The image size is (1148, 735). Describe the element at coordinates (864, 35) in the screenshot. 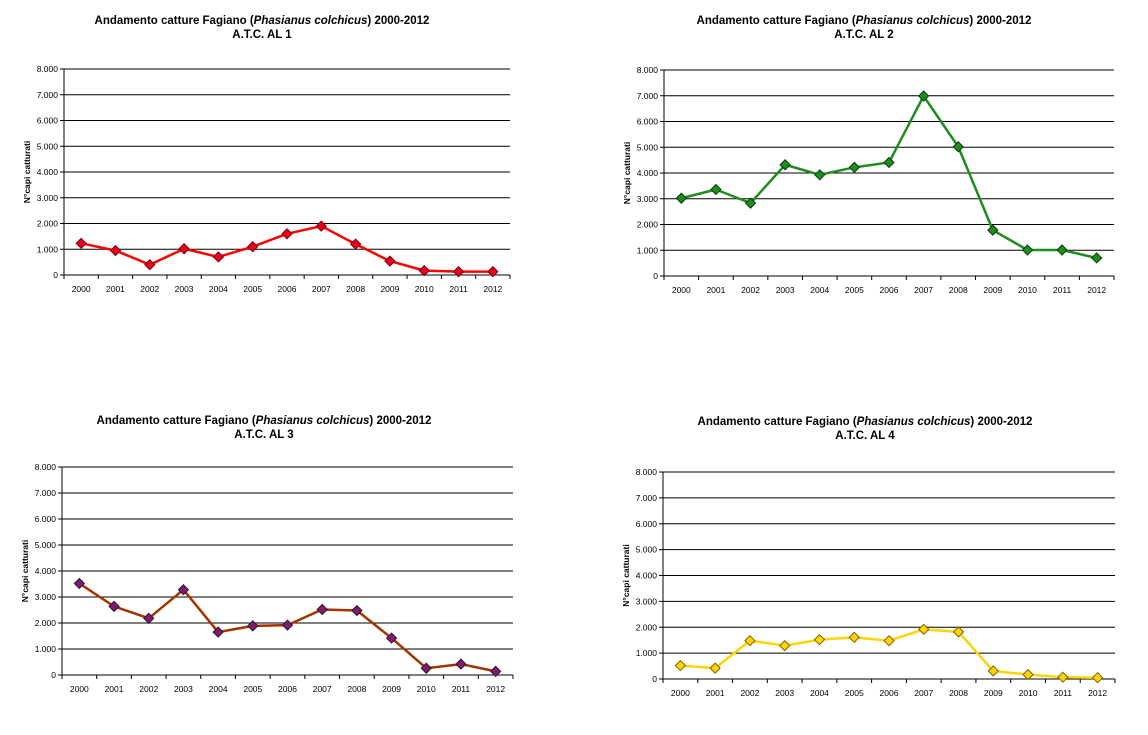

I see `chart-subtitle: A.T.C. AL 2` at that location.